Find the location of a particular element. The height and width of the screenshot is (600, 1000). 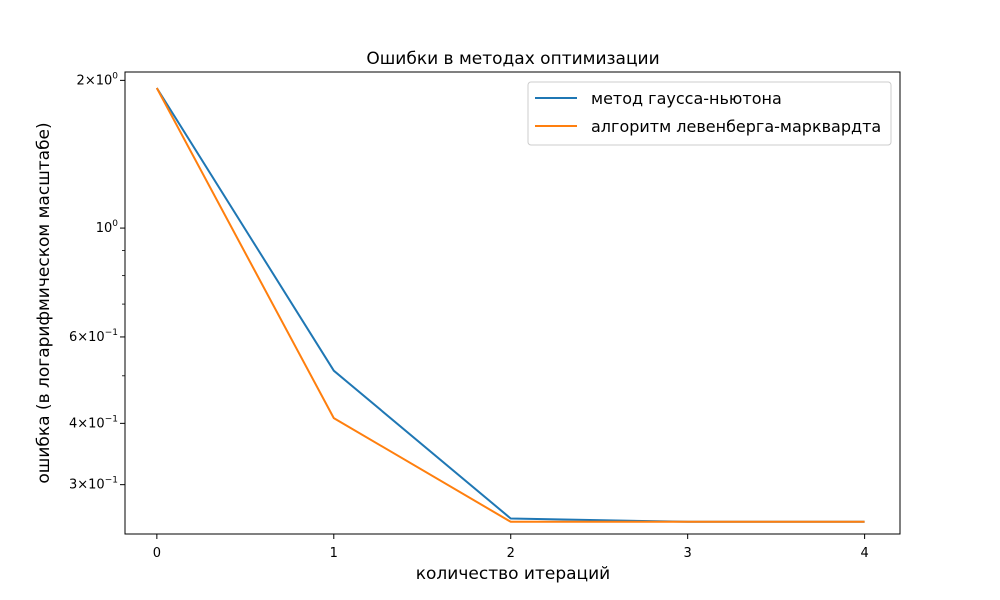

y-tick-label: 6×10⁻¹ is located at coordinates (93, 336).